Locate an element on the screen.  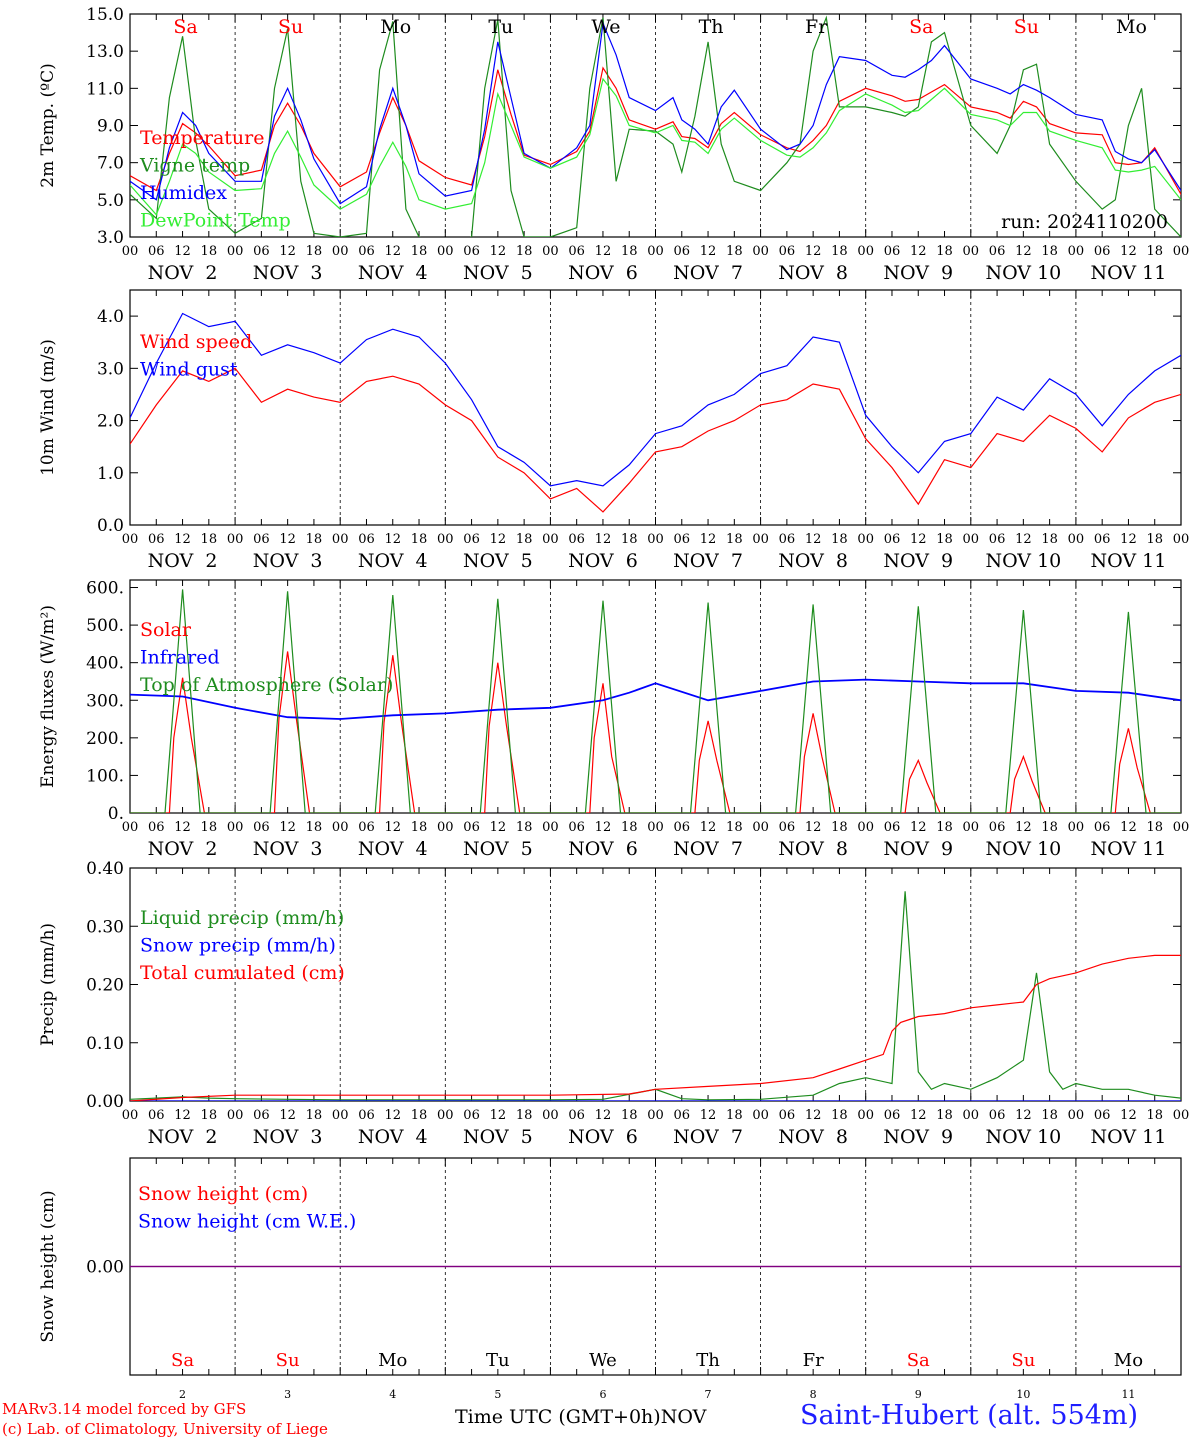
legend-entry: Vigne temp is located at coordinates (194, 166).